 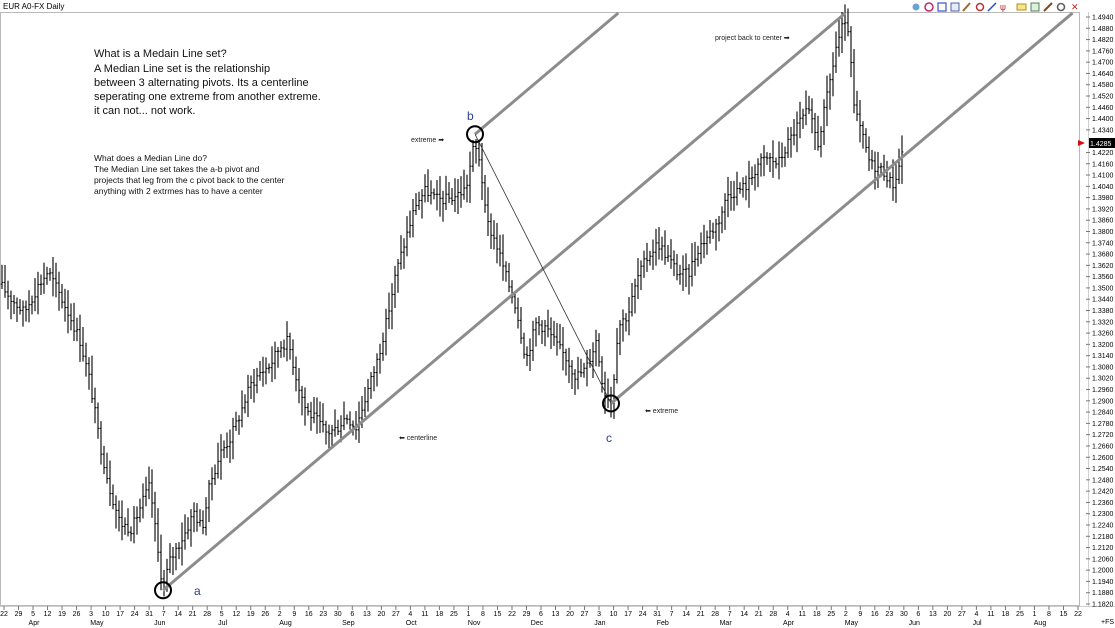 I want to click on toolbar: ψ ✕, so click(x=995, y=7).